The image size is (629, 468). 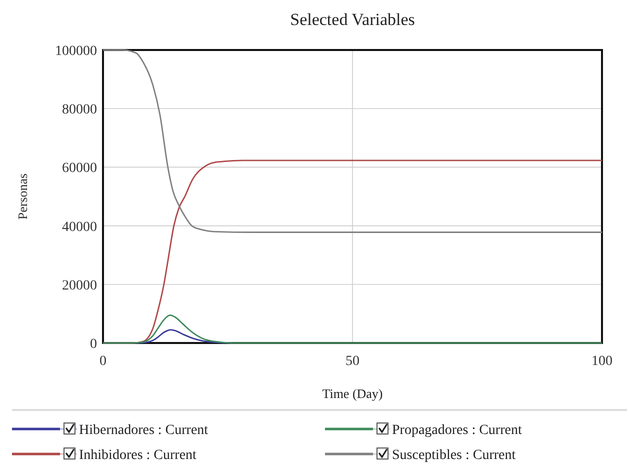 What do you see at coordinates (79, 286) in the screenshot?
I see `y-tick-label: 20000` at bounding box center [79, 286].